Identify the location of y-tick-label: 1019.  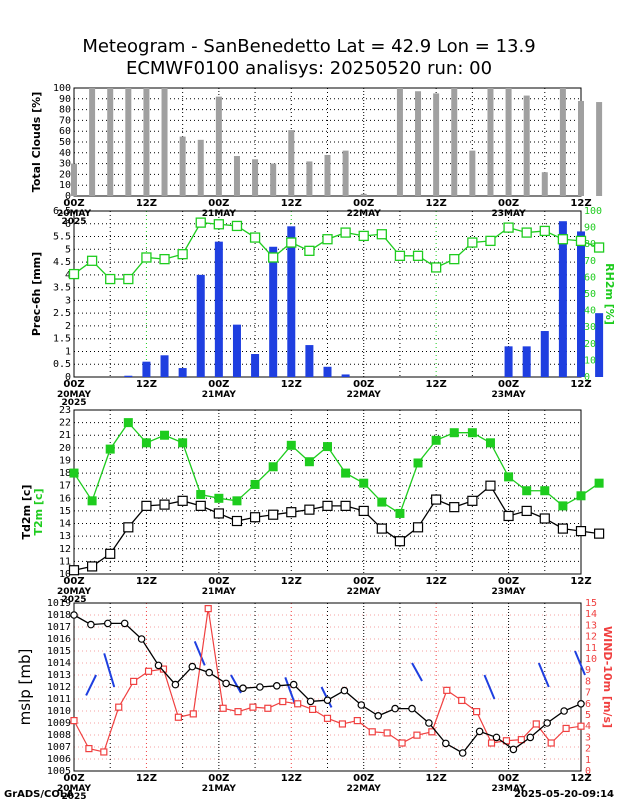
(59, 603).